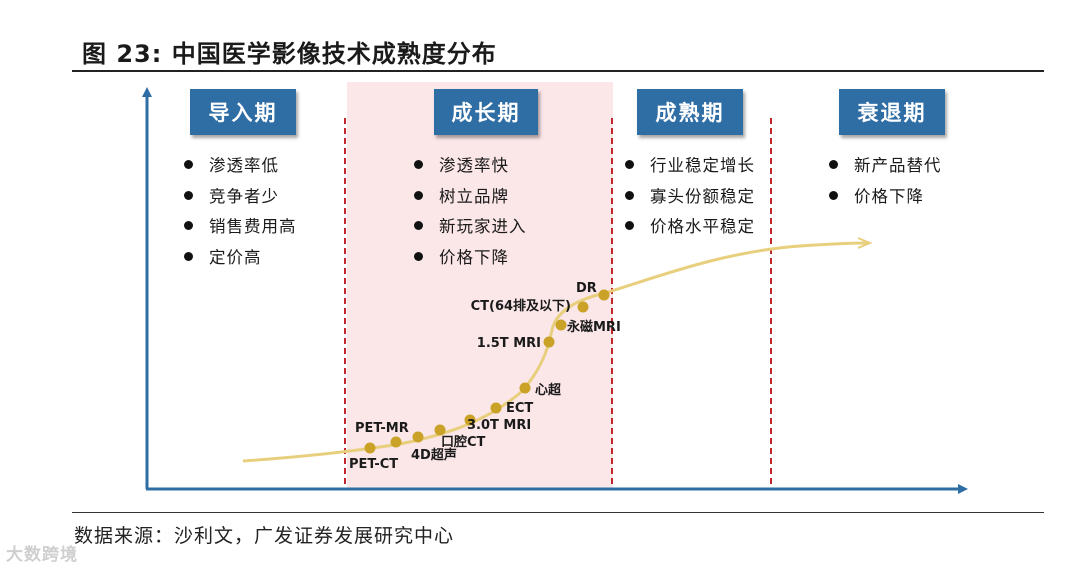 Image resolution: width=1080 pixels, height=575 pixels. I want to click on stage-maturity-bullets: 行业稳定增长 寡头份额稳定 价格水平稳定, so click(690, 197).